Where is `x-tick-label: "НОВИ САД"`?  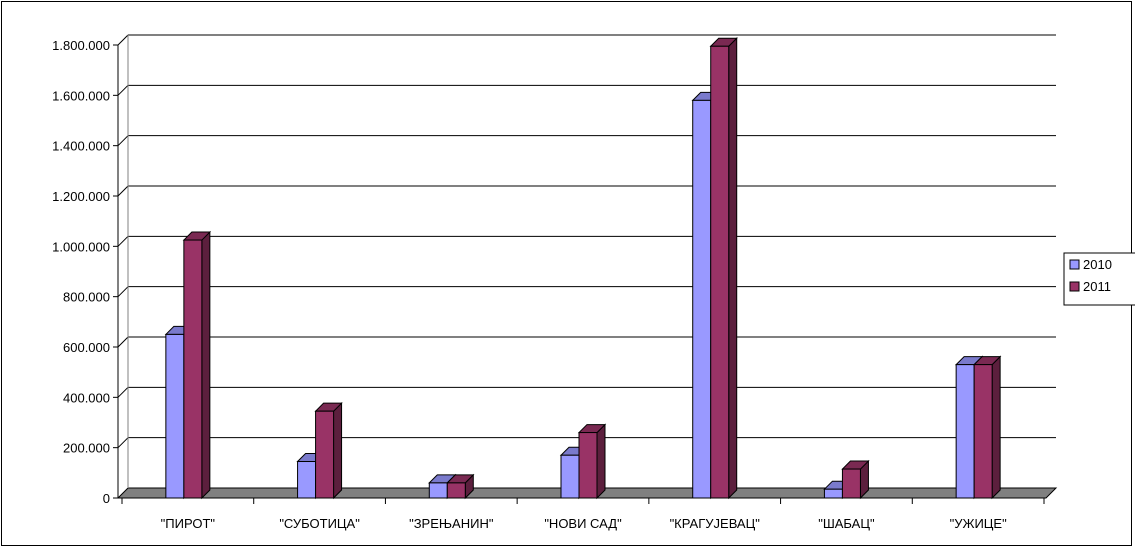 x-tick-label: "НОВИ САД" is located at coordinates (583, 523).